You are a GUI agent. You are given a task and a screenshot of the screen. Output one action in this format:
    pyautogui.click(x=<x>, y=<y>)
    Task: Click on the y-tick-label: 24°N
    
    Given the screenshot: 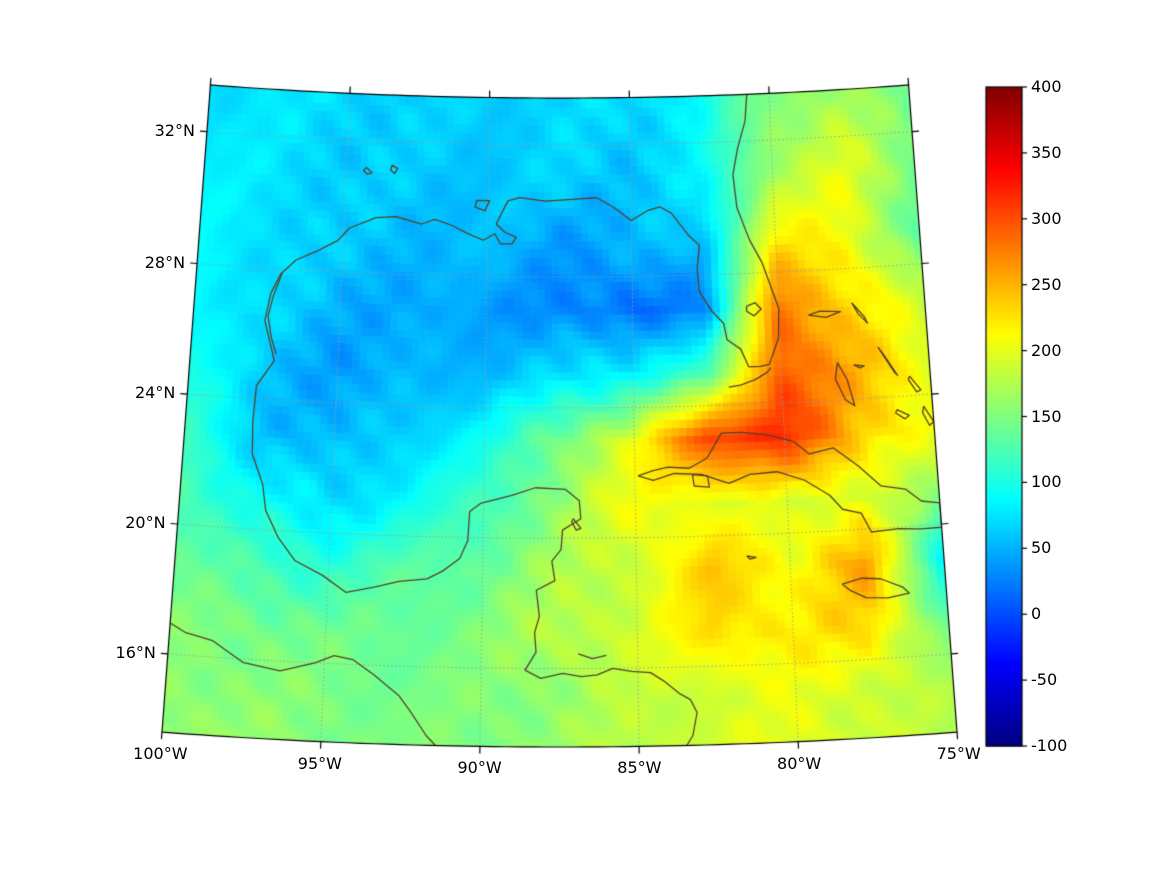 What is the action you would take?
    pyautogui.click(x=155, y=393)
    